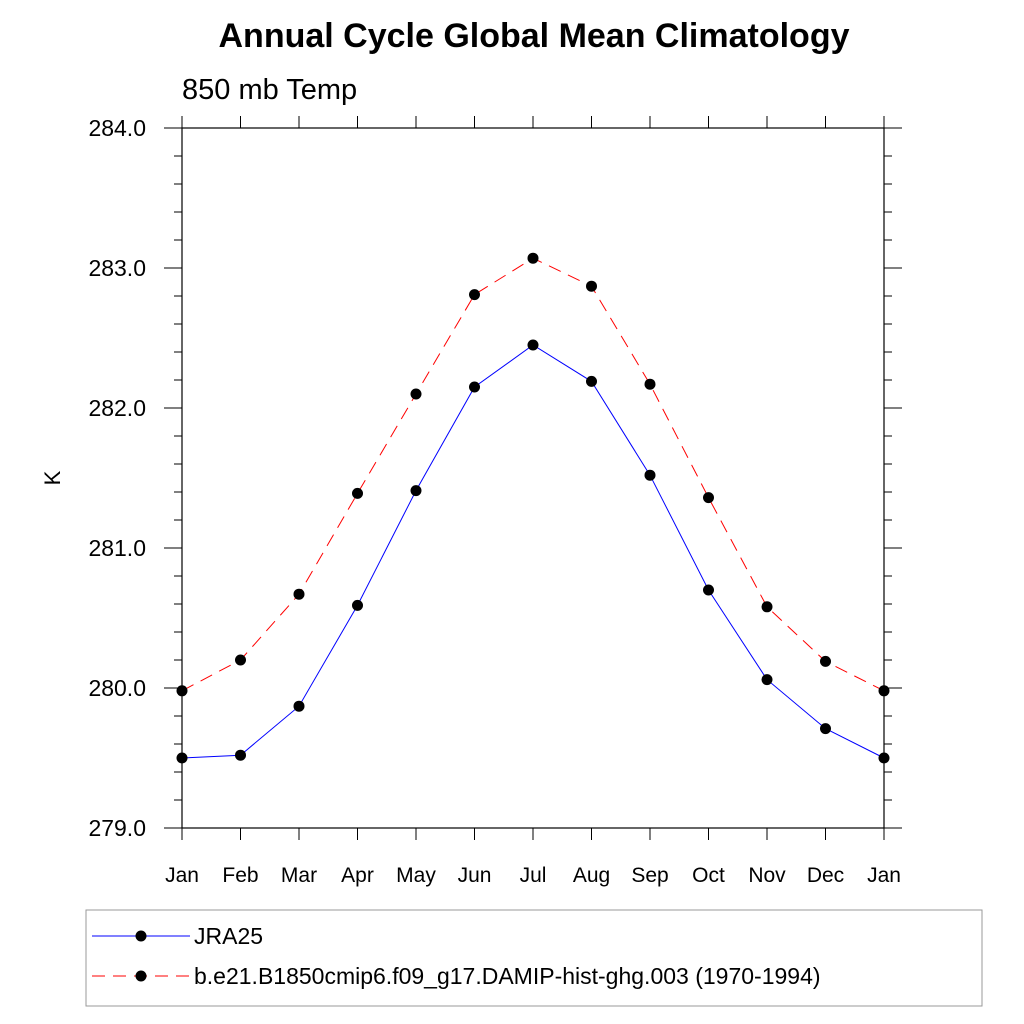 Image resolution: width=1024 pixels, height=1024 pixels. What do you see at coordinates (117, 828) in the screenshot?
I see `y-tick-label: 279.0` at bounding box center [117, 828].